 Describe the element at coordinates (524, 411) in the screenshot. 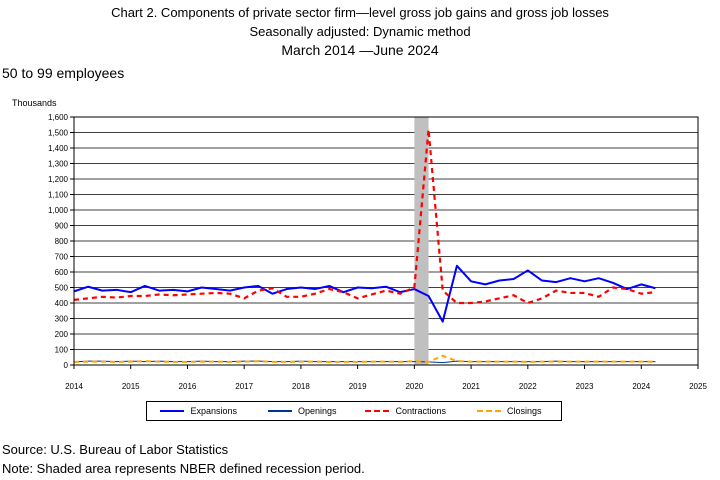

I see `legend-label: Closings` at that location.